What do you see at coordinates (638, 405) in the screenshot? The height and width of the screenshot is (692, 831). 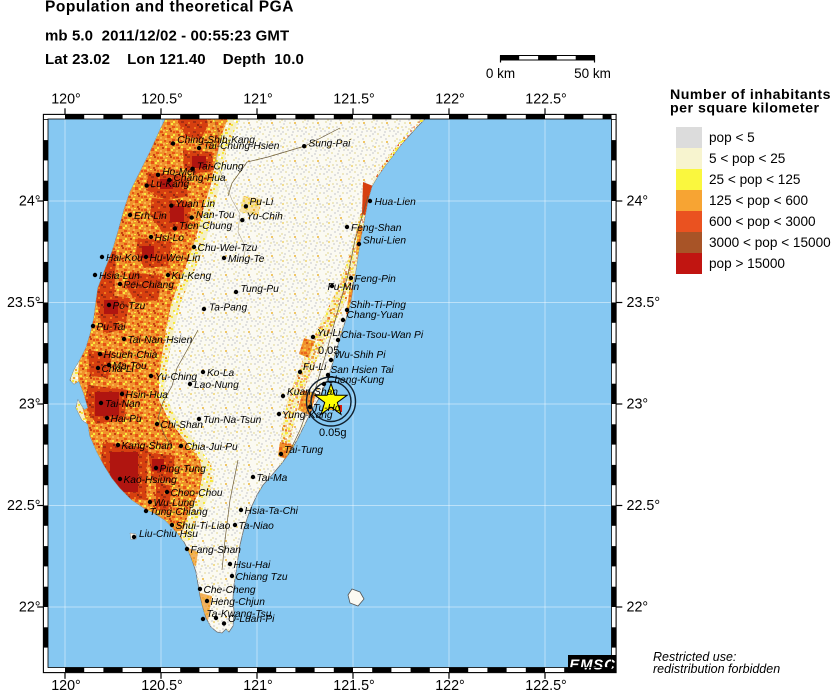 I see `svg-text: 23°` at bounding box center [638, 405].